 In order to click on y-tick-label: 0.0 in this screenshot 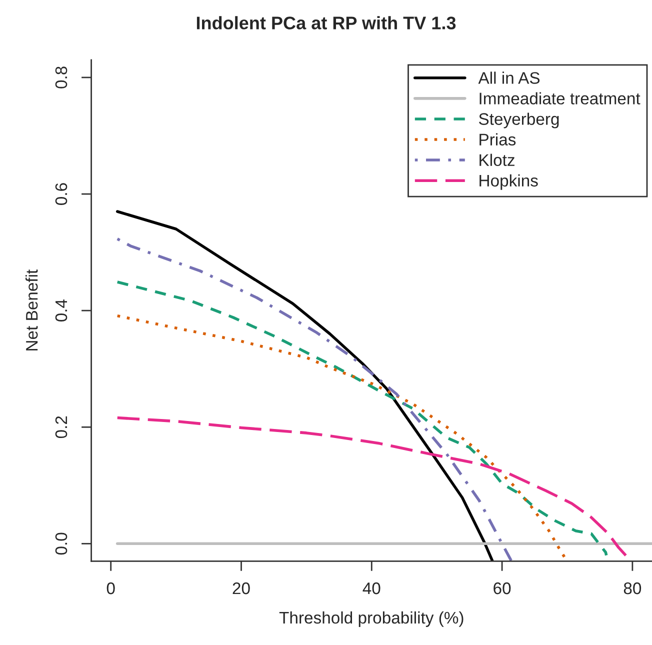, I will do `click(61, 543)`.